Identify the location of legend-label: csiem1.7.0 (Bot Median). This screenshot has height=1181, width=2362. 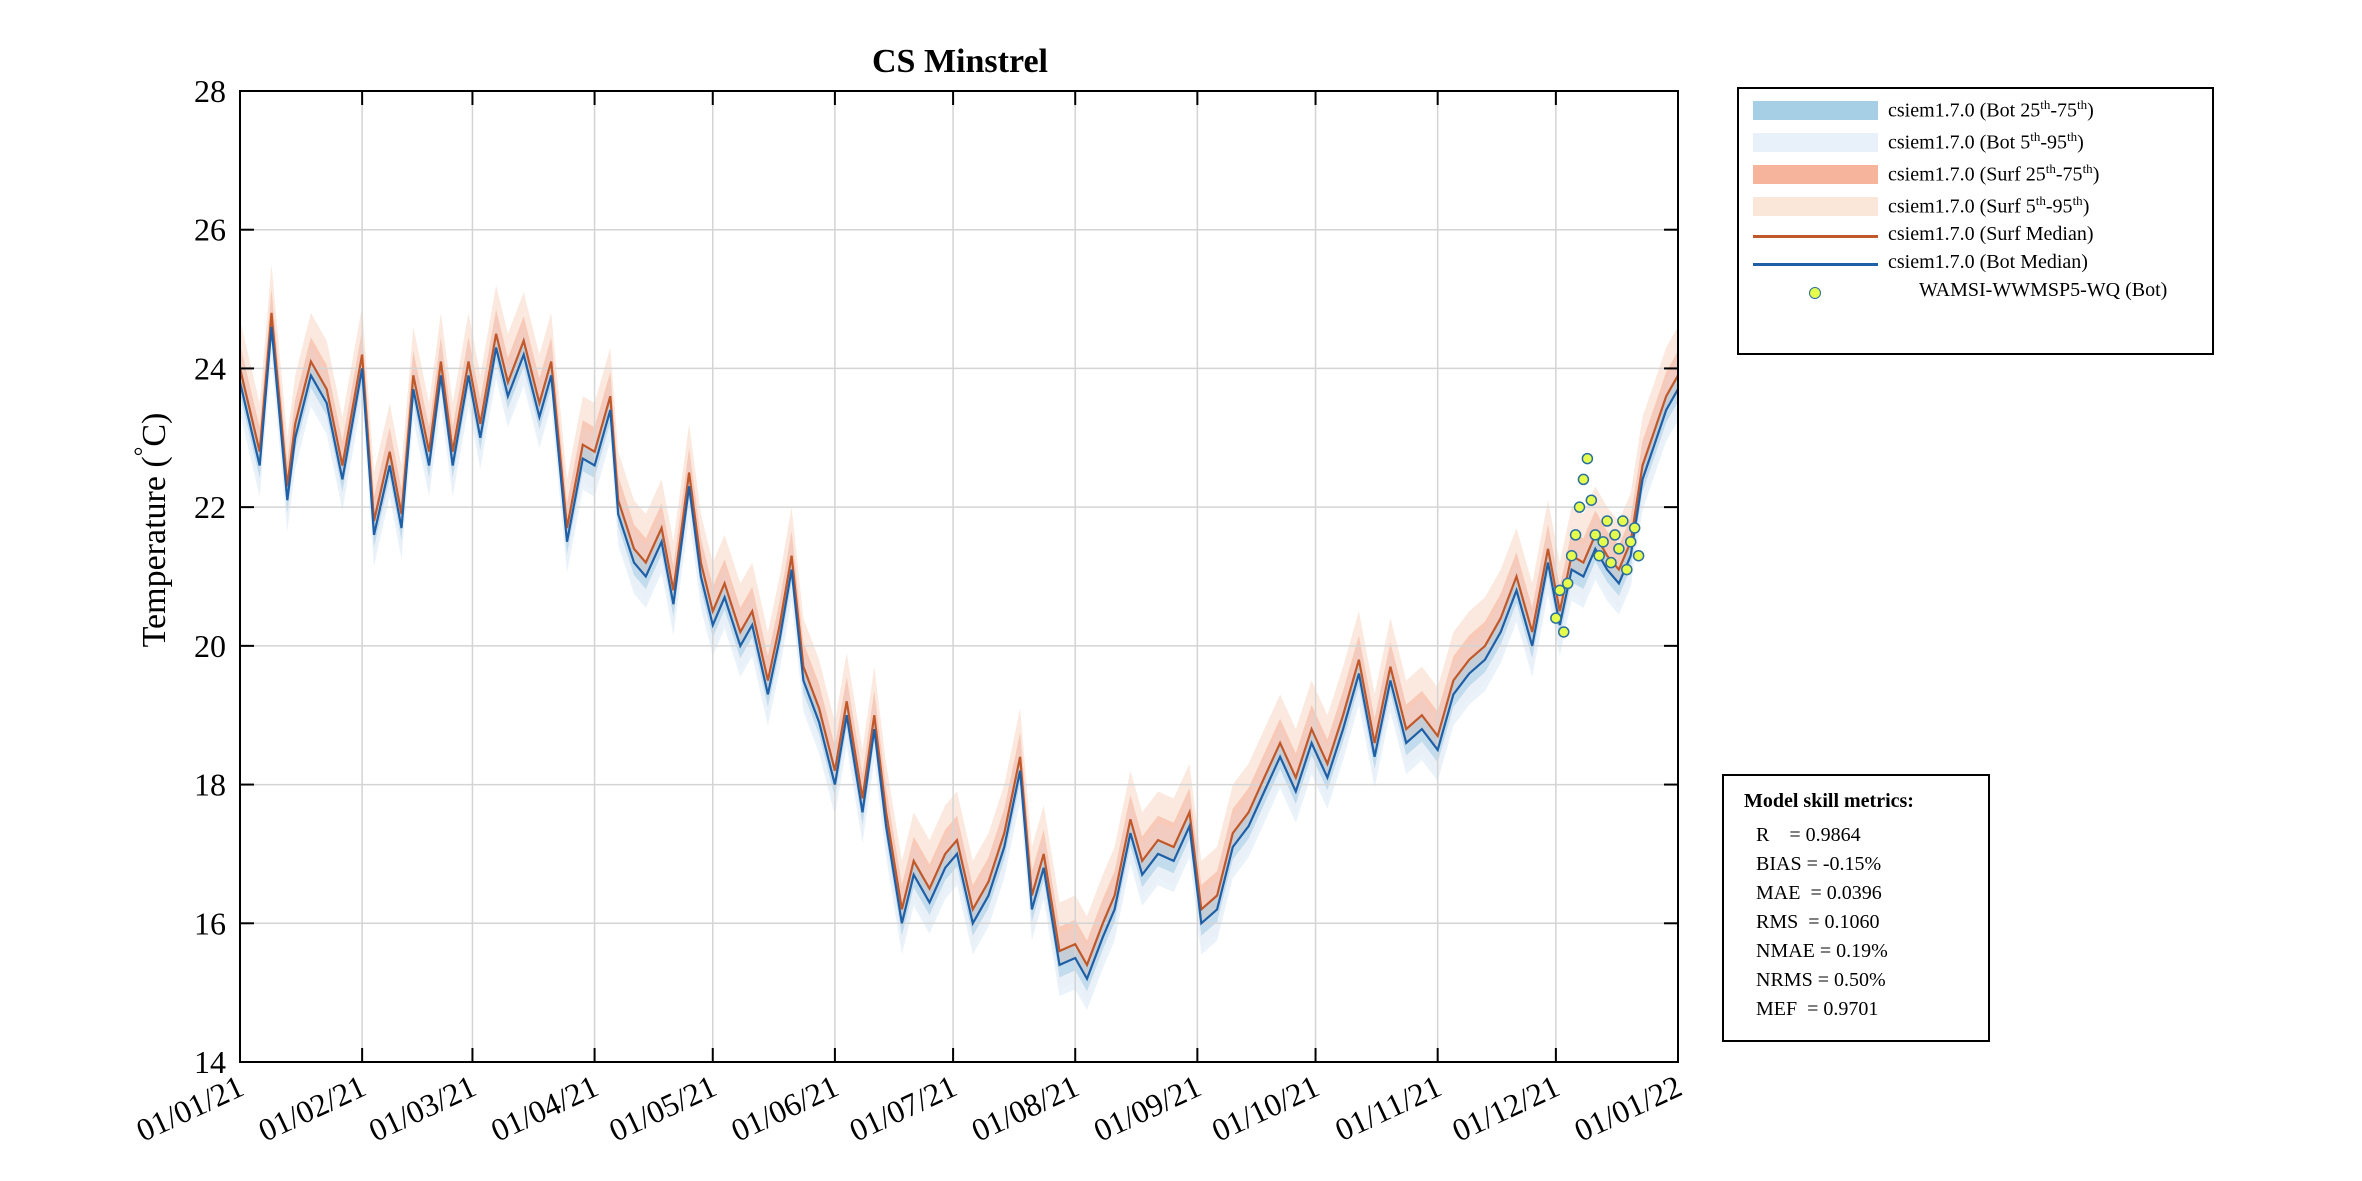
(1988, 262).